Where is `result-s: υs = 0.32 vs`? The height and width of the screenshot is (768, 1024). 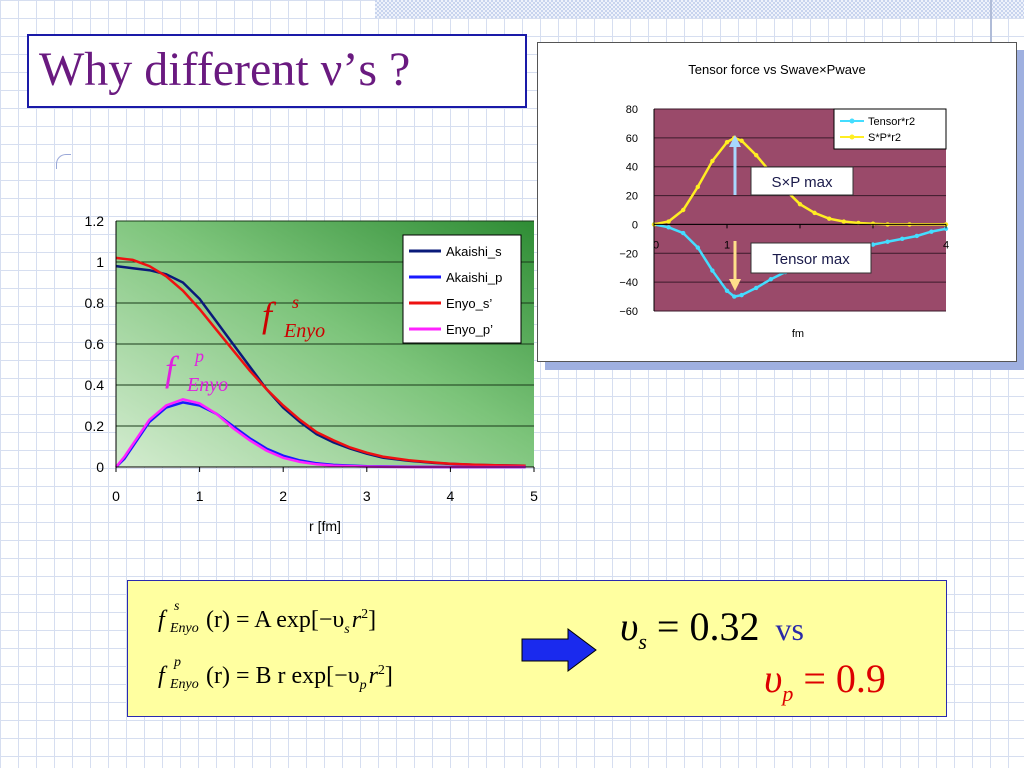
result-s: υs = 0.32 vs is located at coordinates (712, 629).